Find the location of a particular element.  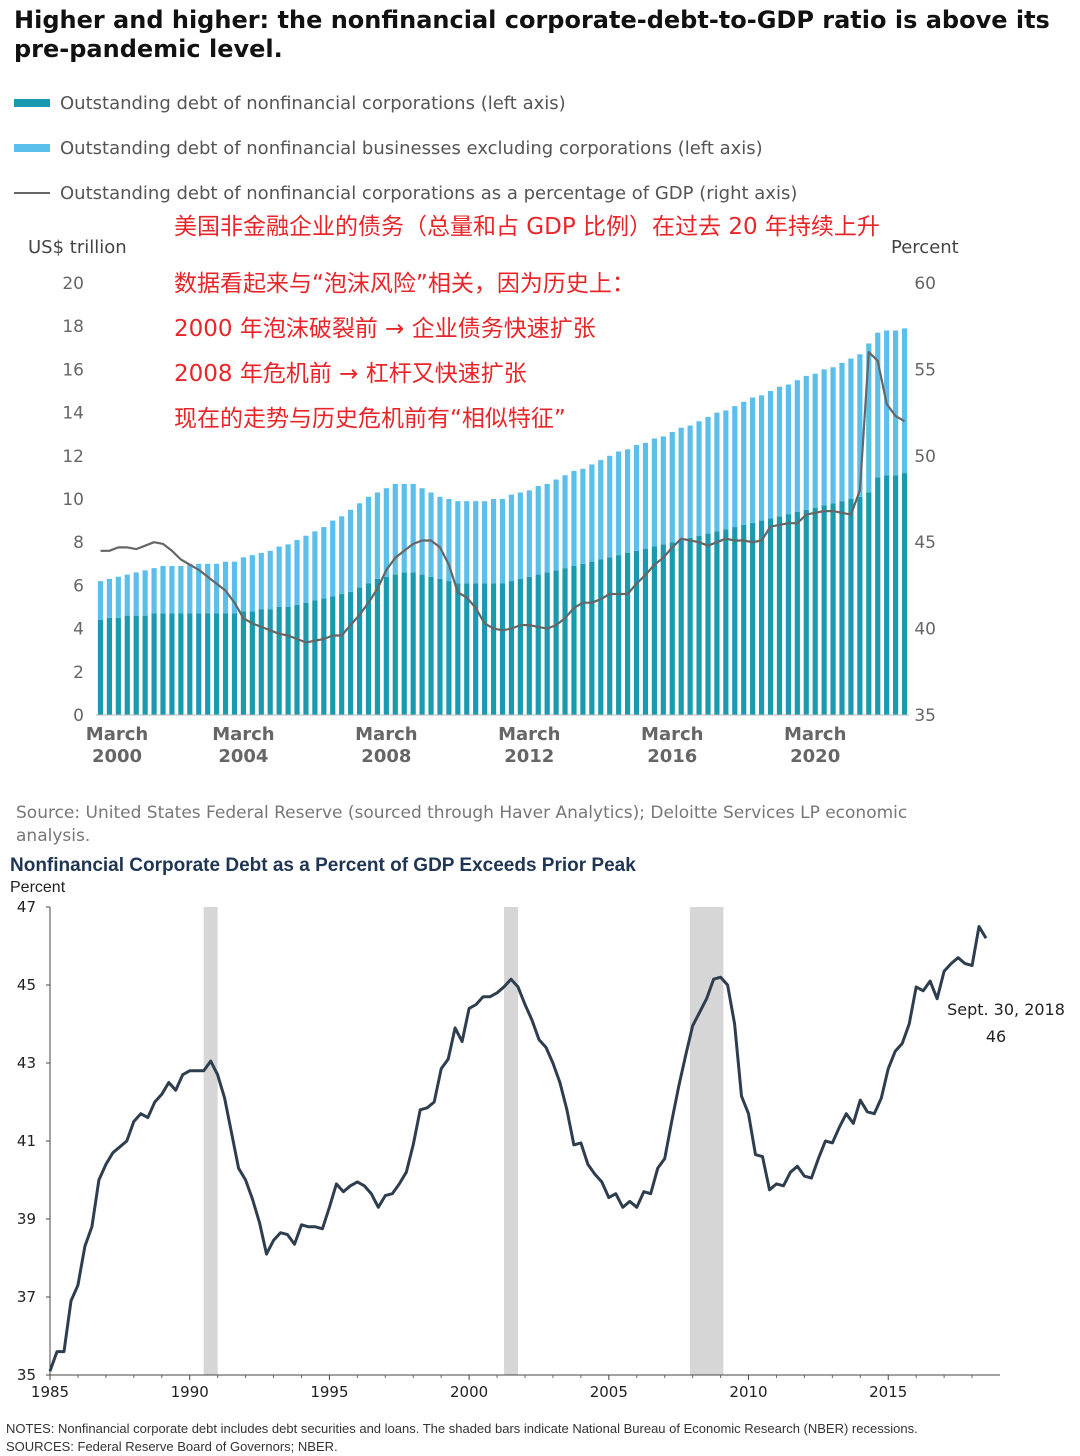

right-axis-tick-label: 60 is located at coordinates (925, 284).